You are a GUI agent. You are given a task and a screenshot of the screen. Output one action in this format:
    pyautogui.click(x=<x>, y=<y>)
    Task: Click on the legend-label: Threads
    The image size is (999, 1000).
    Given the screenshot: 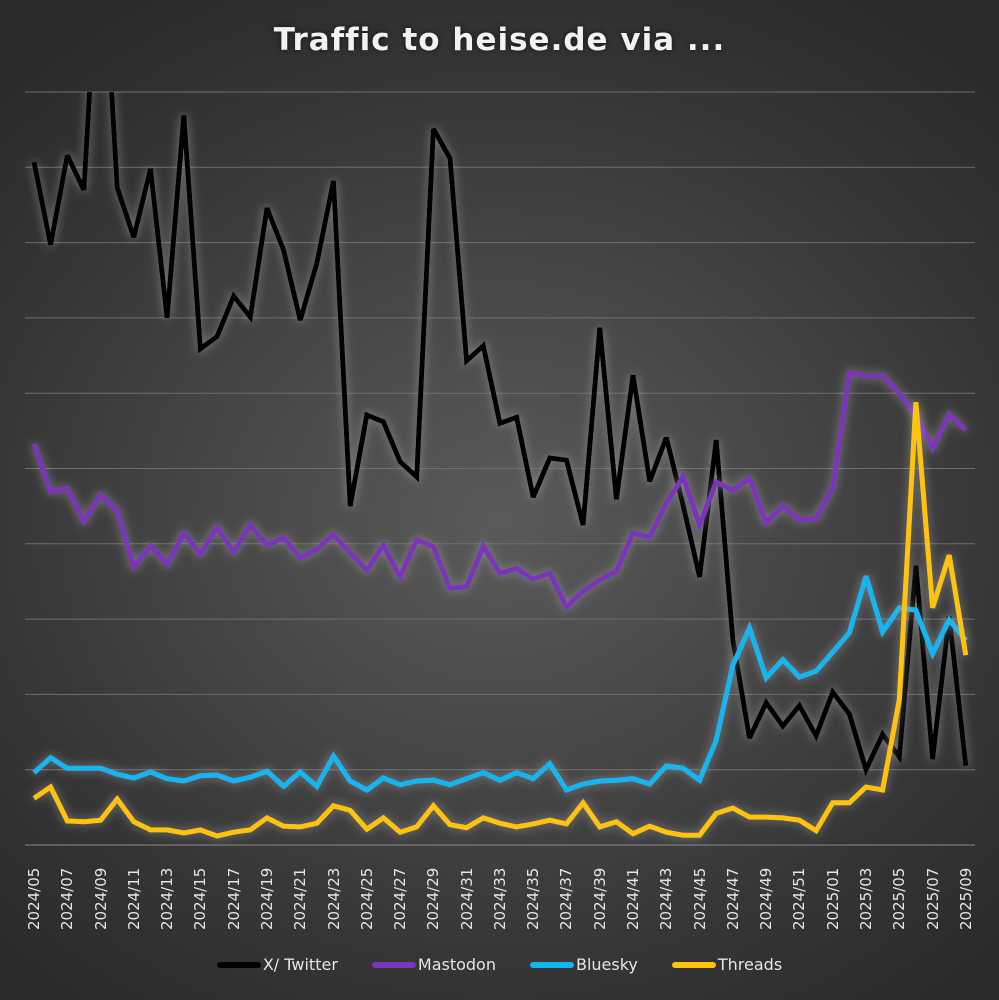 What is the action you would take?
    pyautogui.click(x=750, y=964)
    